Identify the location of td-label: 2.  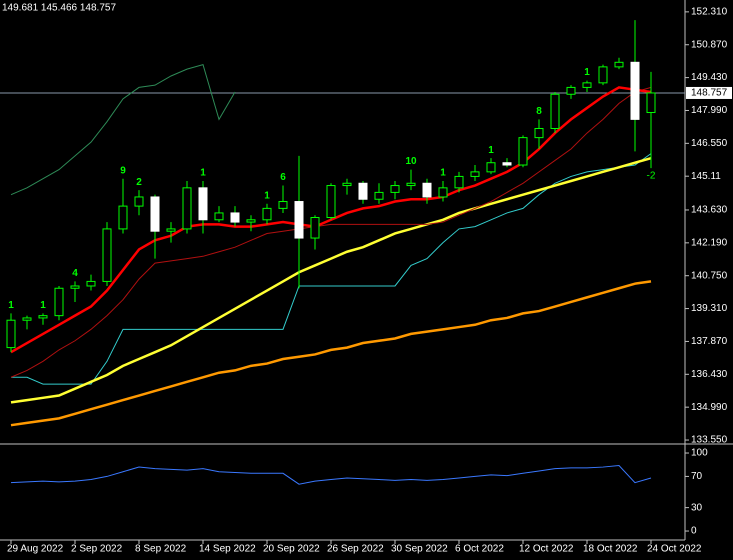
(139, 182).